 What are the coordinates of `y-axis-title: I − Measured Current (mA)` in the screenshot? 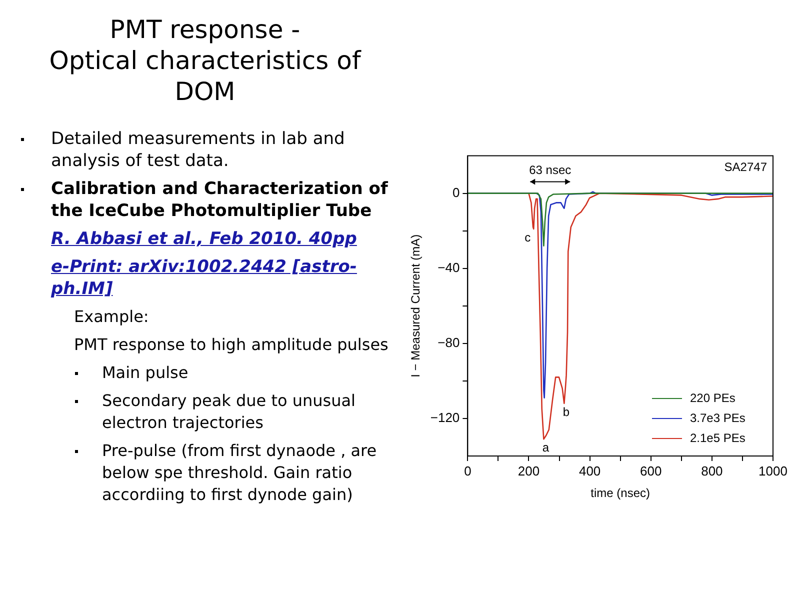 It's located at (415, 306).